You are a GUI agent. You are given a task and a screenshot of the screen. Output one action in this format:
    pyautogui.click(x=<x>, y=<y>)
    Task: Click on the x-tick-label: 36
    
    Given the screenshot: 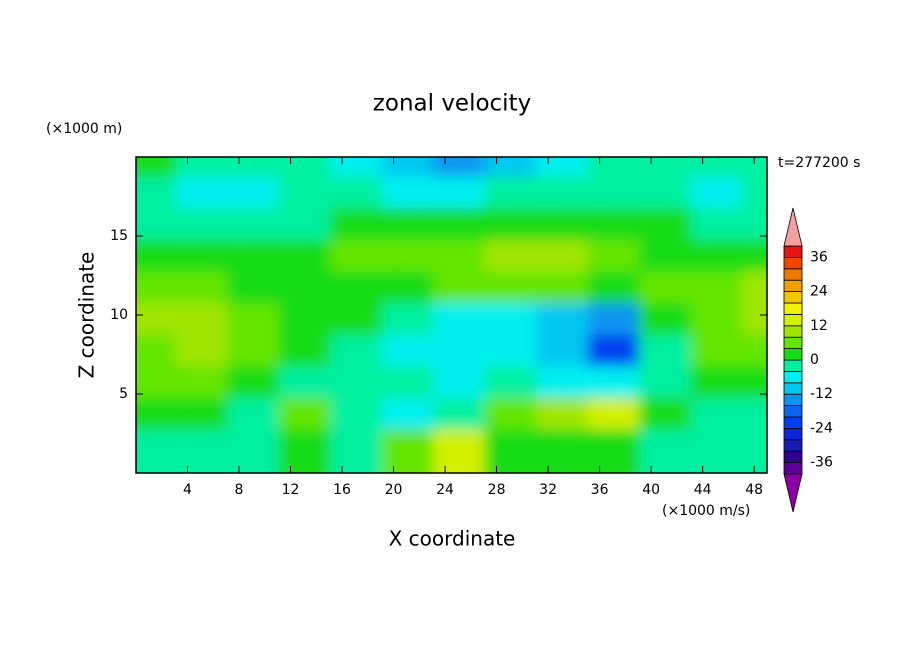 What is the action you would take?
    pyautogui.click(x=600, y=490)
    